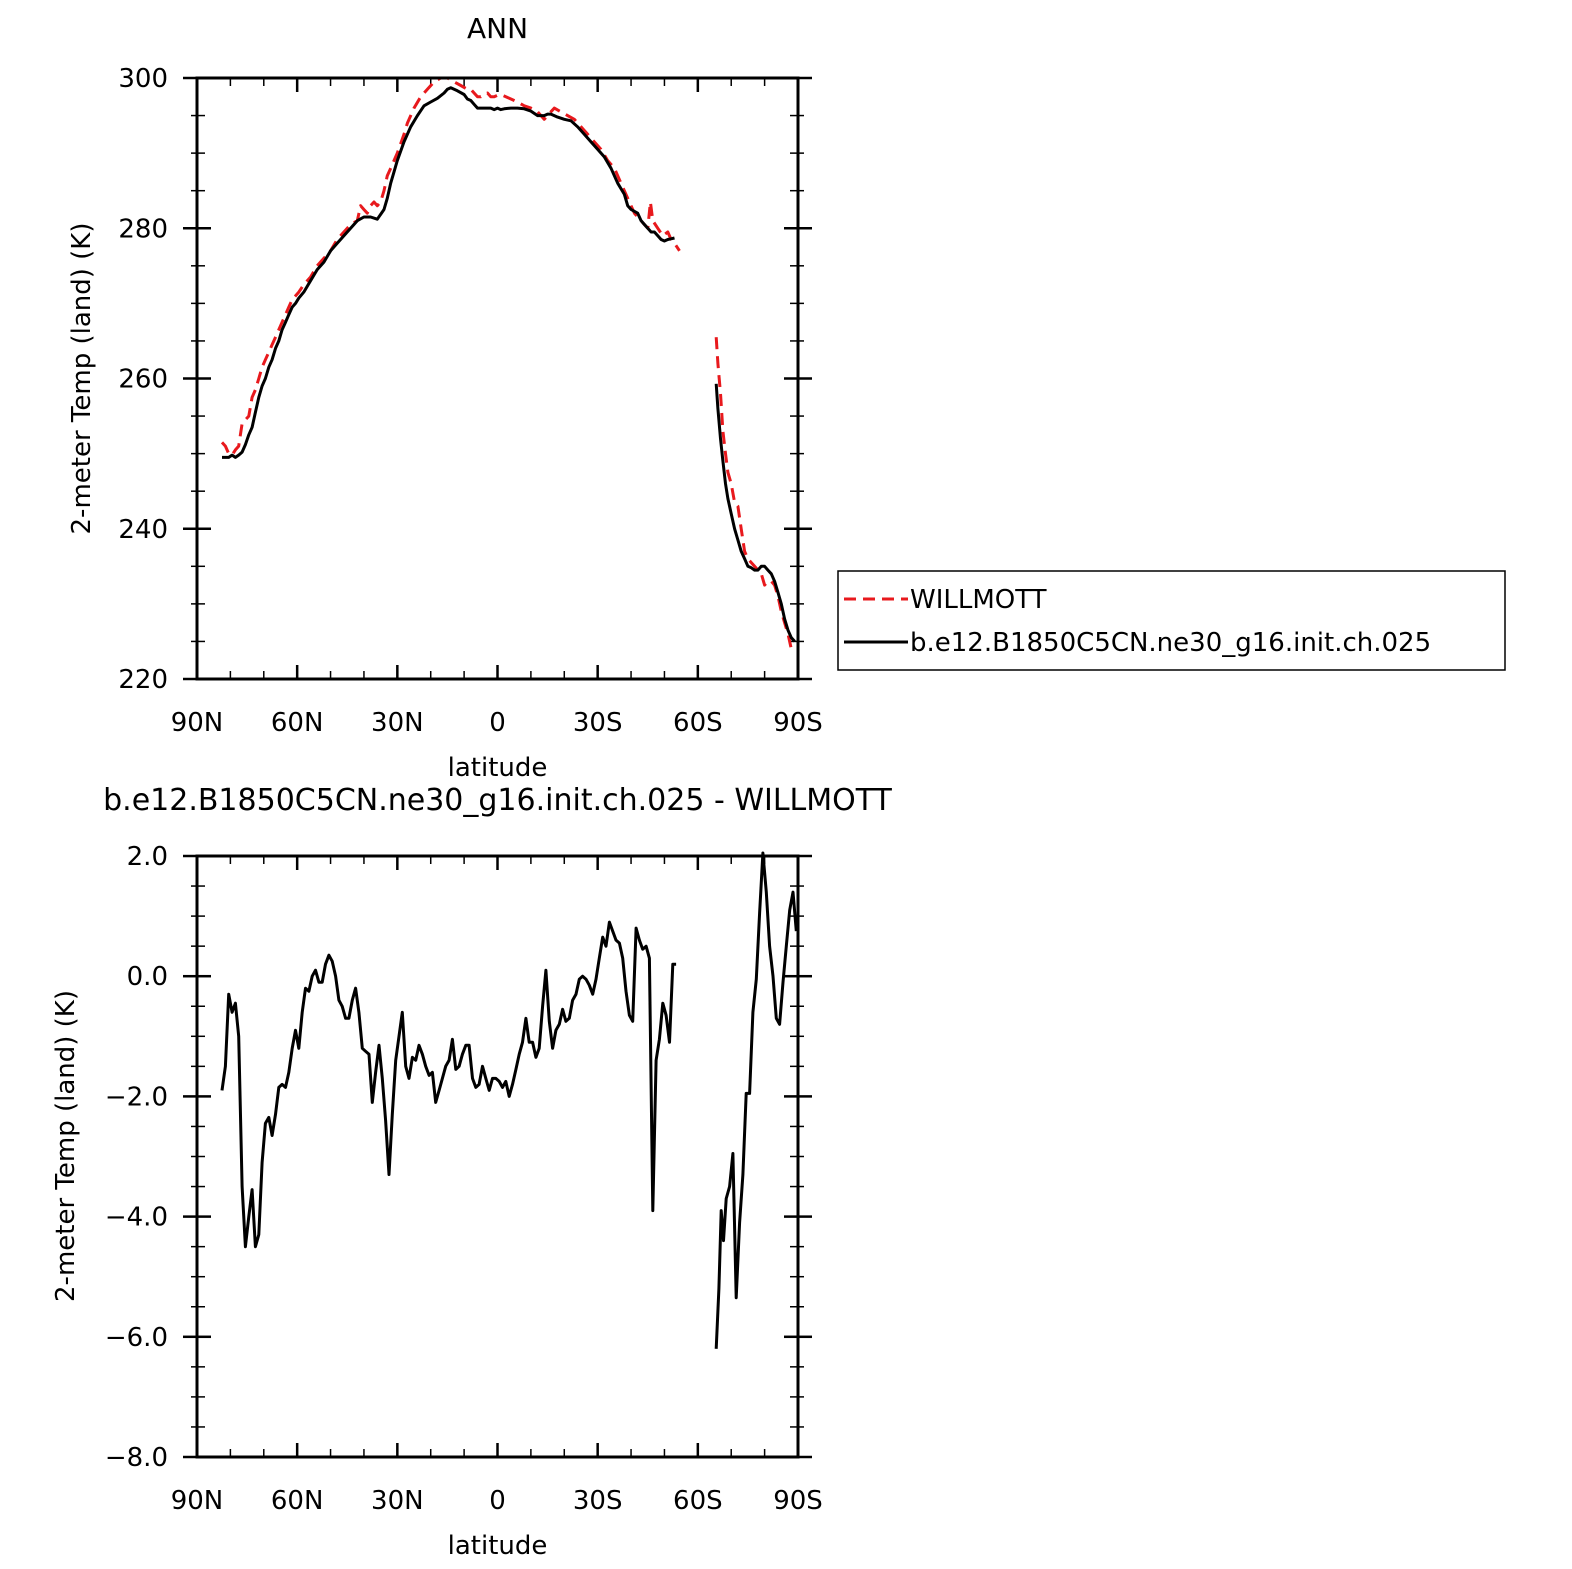 Image resolution: width=1572 pixels, height=1569 pixels. I want to click on y-tick-label: 260, so click(143, 380).